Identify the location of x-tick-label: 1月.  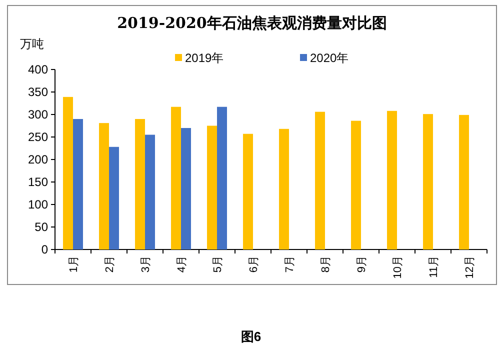
(74, 264).